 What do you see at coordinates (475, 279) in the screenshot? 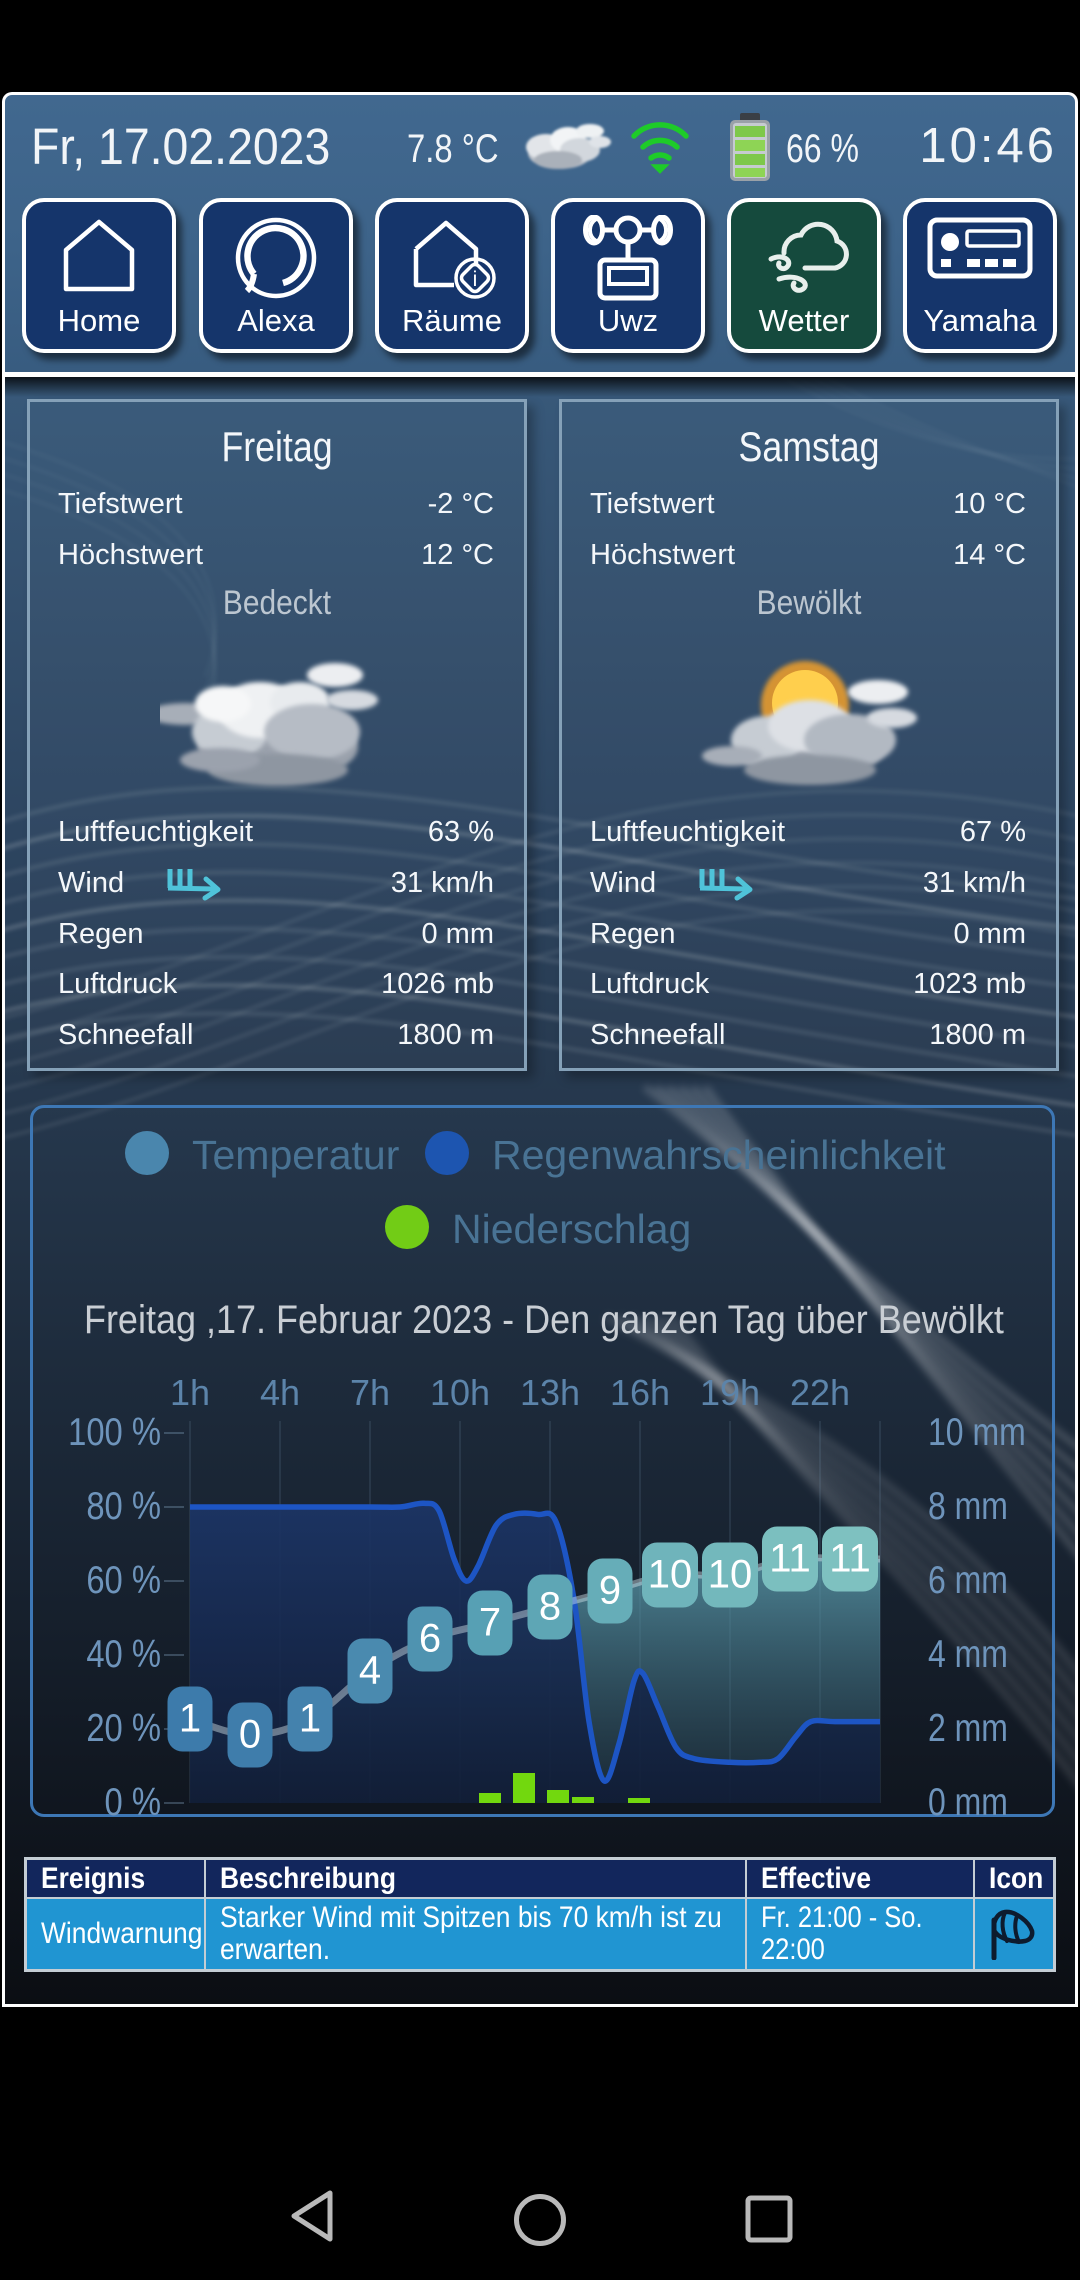
I see `svg-text: i` at bounding box center [475, 279].